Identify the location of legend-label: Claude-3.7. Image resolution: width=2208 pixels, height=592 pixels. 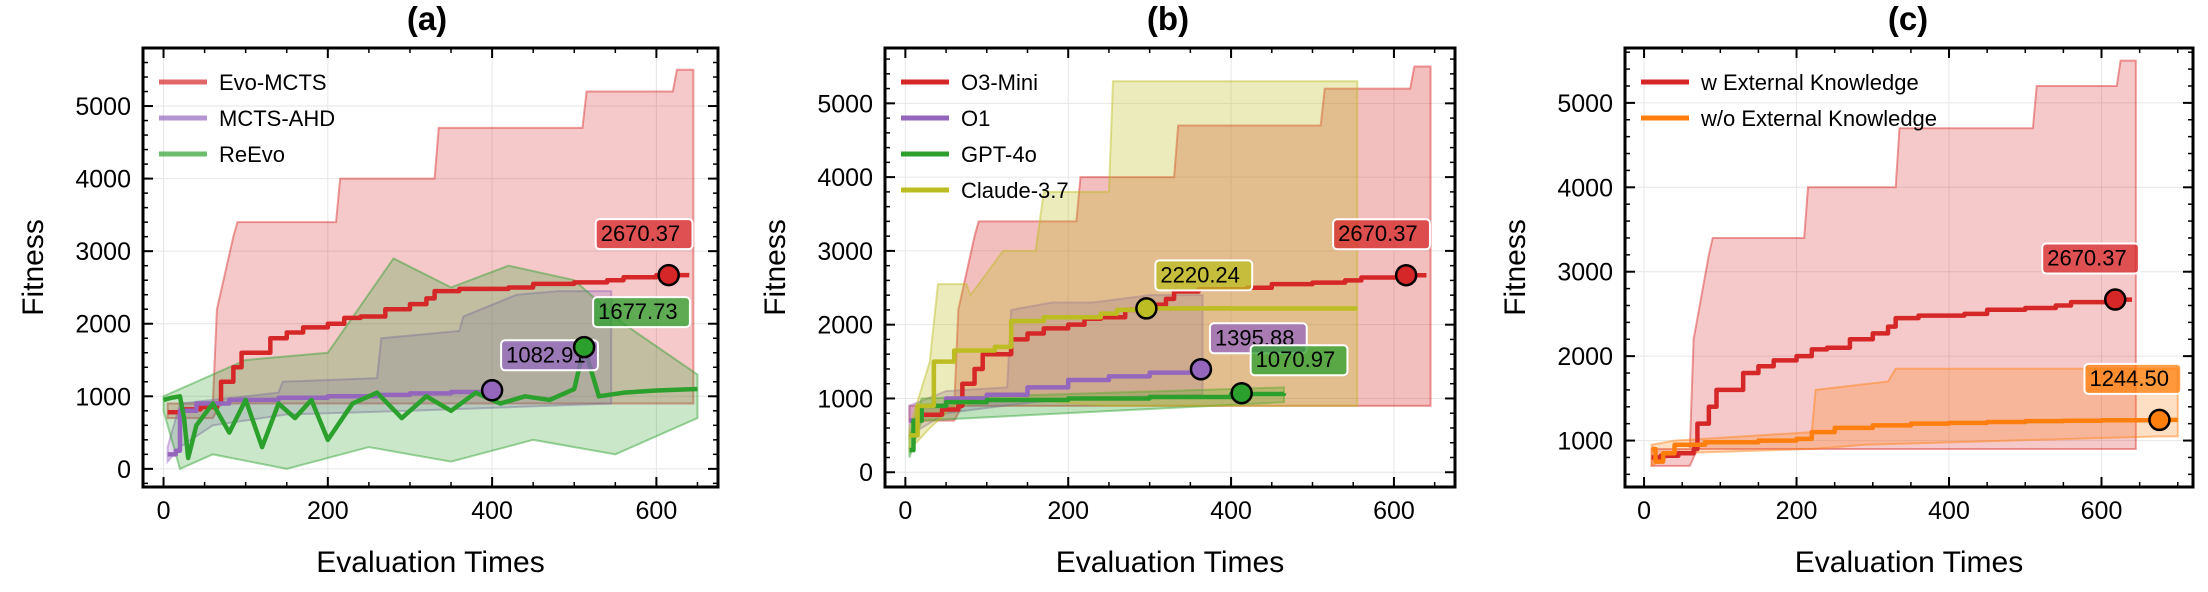
(1015, 190).